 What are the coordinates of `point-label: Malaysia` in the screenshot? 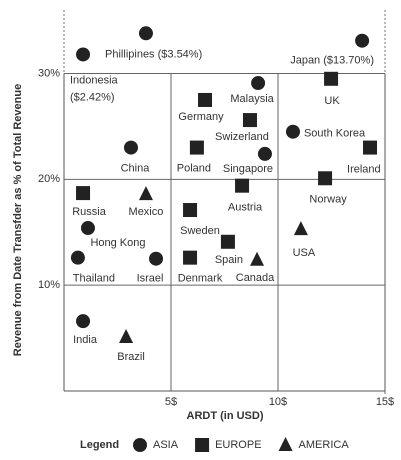 It's located at (252, 99).